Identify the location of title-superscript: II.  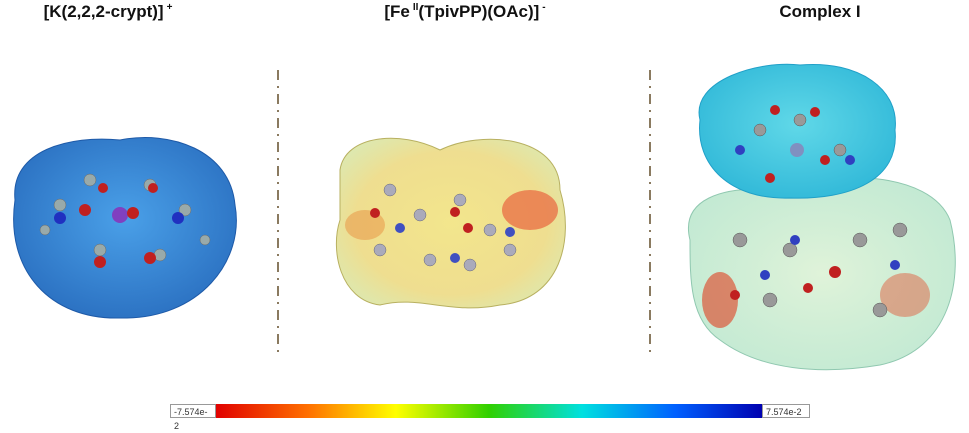
(415, 8).